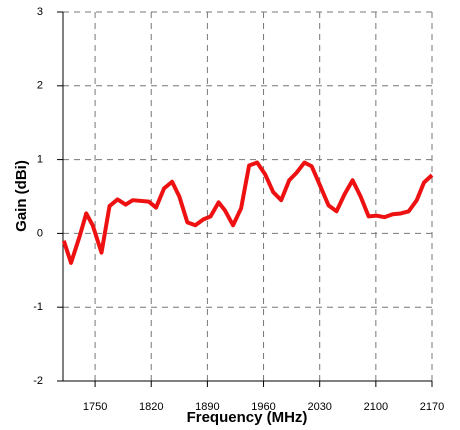 This screenshot has width=460, height=430. Describe the element at coordinates (40, 86) in the screenshot. I see `y-tick-label: 2` at that location.